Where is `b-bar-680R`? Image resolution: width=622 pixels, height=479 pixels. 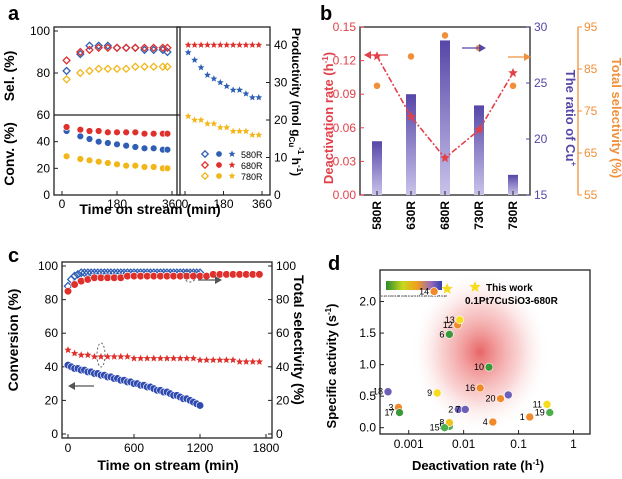 b-bar-680R is located at coordinates (445, 117).